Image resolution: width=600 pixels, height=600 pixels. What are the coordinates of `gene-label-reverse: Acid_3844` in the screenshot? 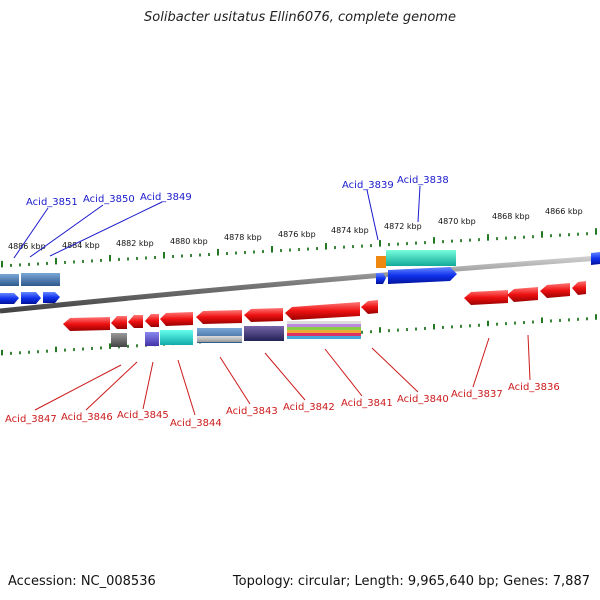 It's located at (196, 423).